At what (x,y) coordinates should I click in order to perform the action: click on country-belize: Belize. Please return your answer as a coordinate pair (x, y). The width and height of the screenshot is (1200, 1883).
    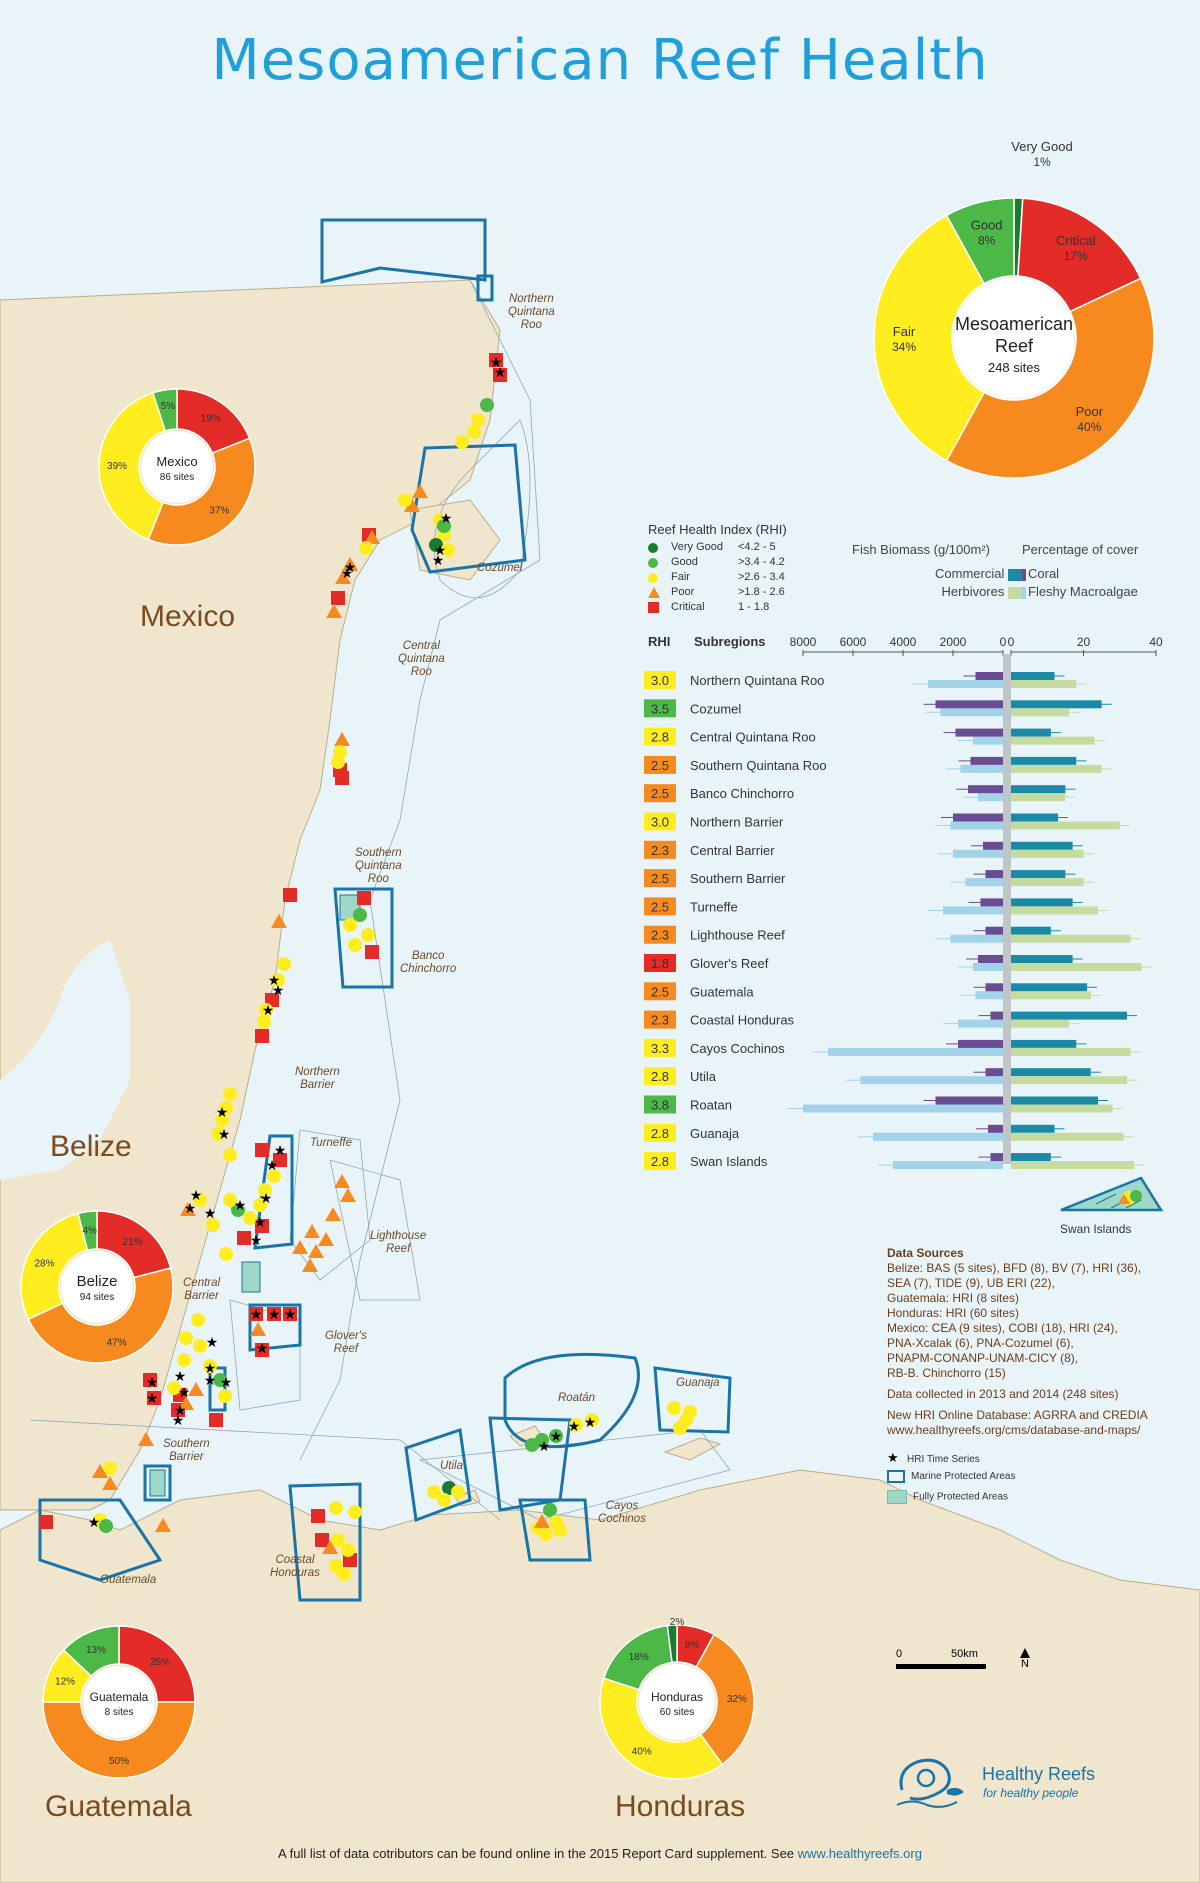
    Looking at the image, I should click on (91, 1146).